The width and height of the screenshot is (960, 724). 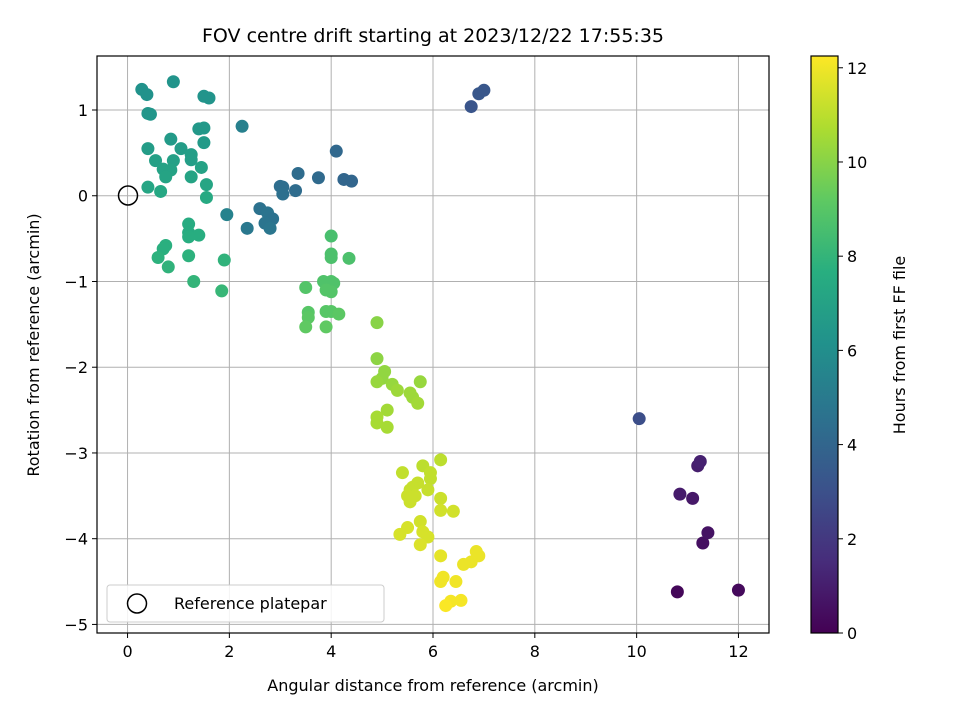 I want to click on colorbar-tick-label: 4, so click(x=852, y=445).